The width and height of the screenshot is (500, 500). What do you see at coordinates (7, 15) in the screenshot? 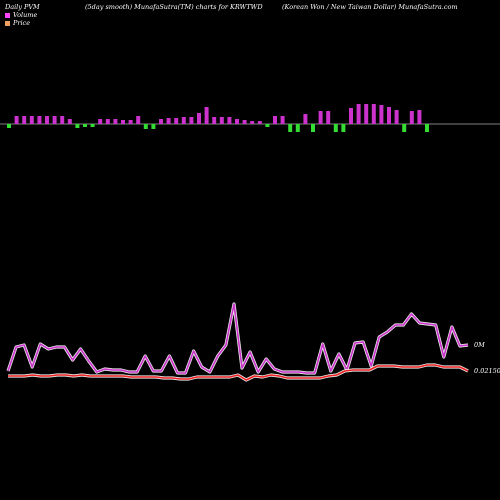
I see `legend-swatch-volume` at bounding box center [7, 15].